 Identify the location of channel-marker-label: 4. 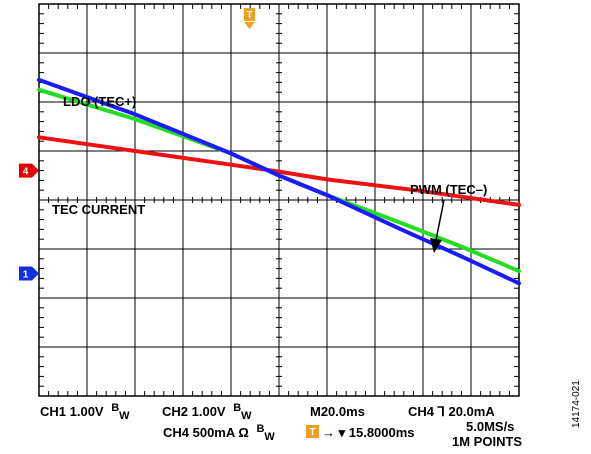
(26, 172).